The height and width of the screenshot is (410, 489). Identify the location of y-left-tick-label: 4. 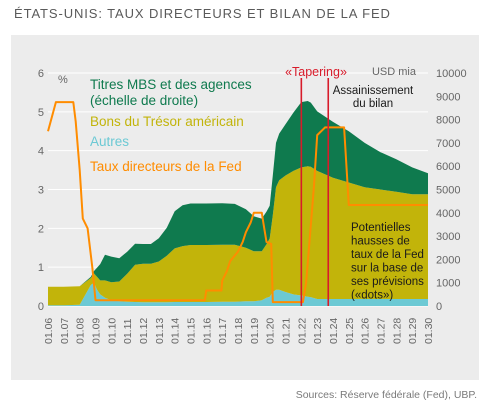
(41, 152).